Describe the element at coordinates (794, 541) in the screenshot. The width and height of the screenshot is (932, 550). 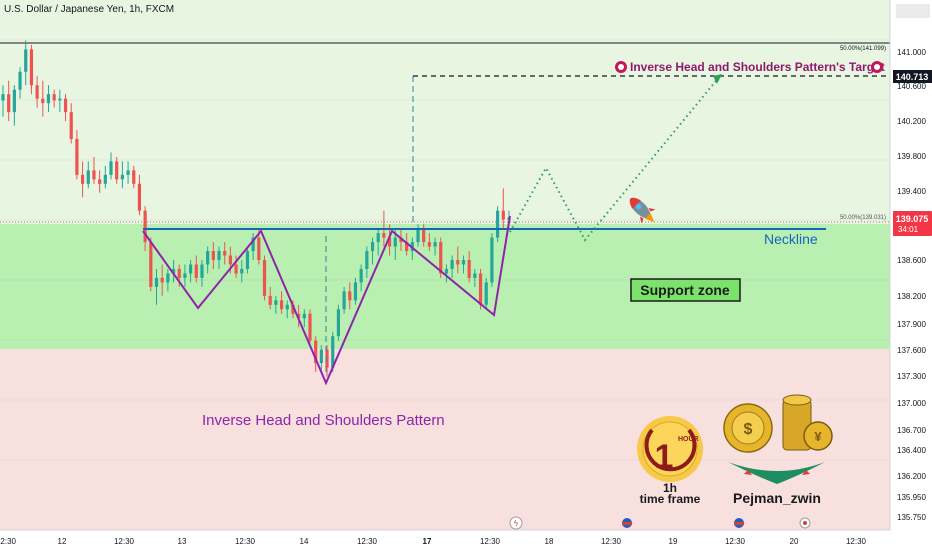
I see `time-tick-label: 20` at that location.